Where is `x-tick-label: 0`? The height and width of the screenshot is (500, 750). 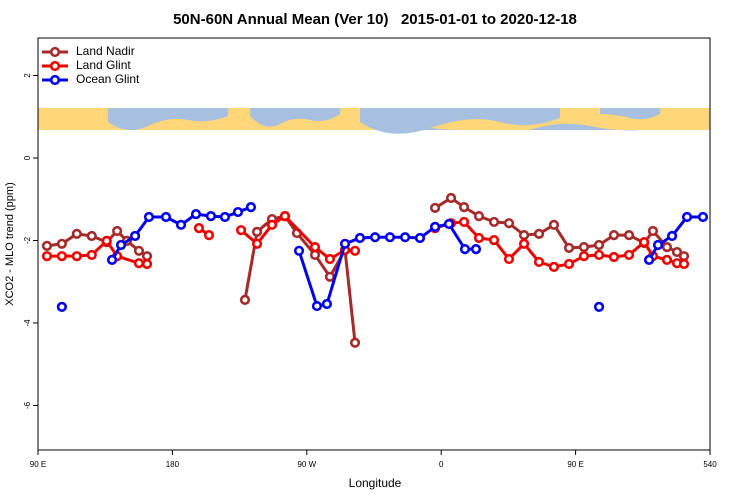 x-tick-label: 0 is located at coordinates (441, 464).